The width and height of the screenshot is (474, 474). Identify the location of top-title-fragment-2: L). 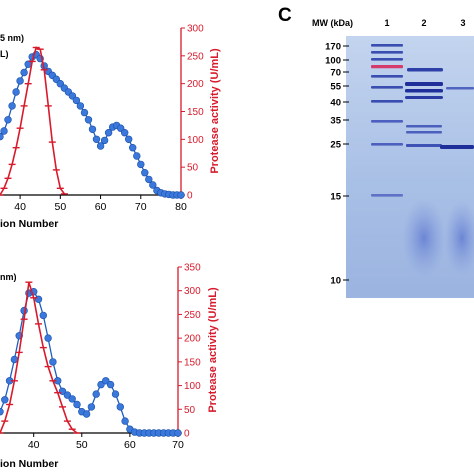
(4, 54).